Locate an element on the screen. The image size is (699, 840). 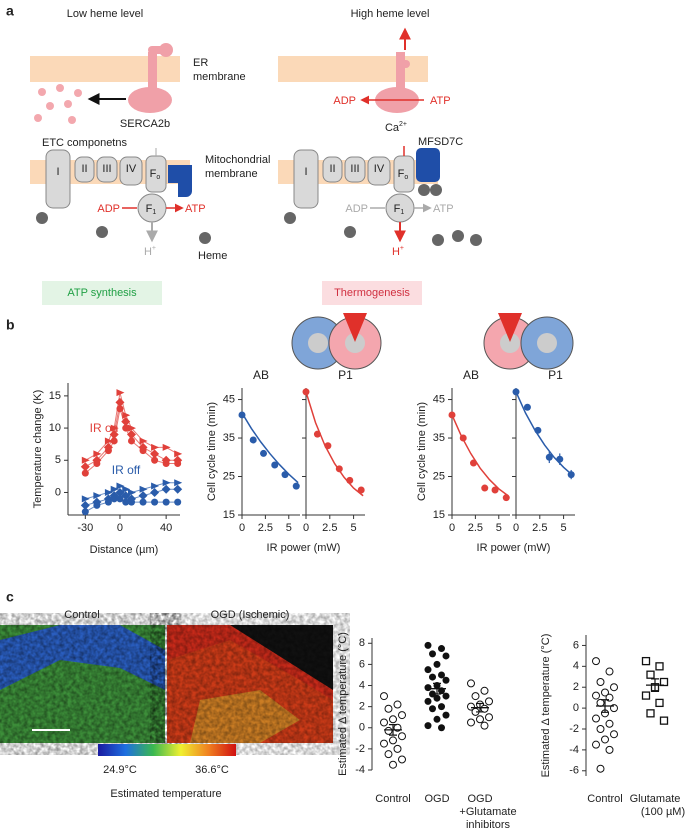
er-band is located at coordinates (353, 69).